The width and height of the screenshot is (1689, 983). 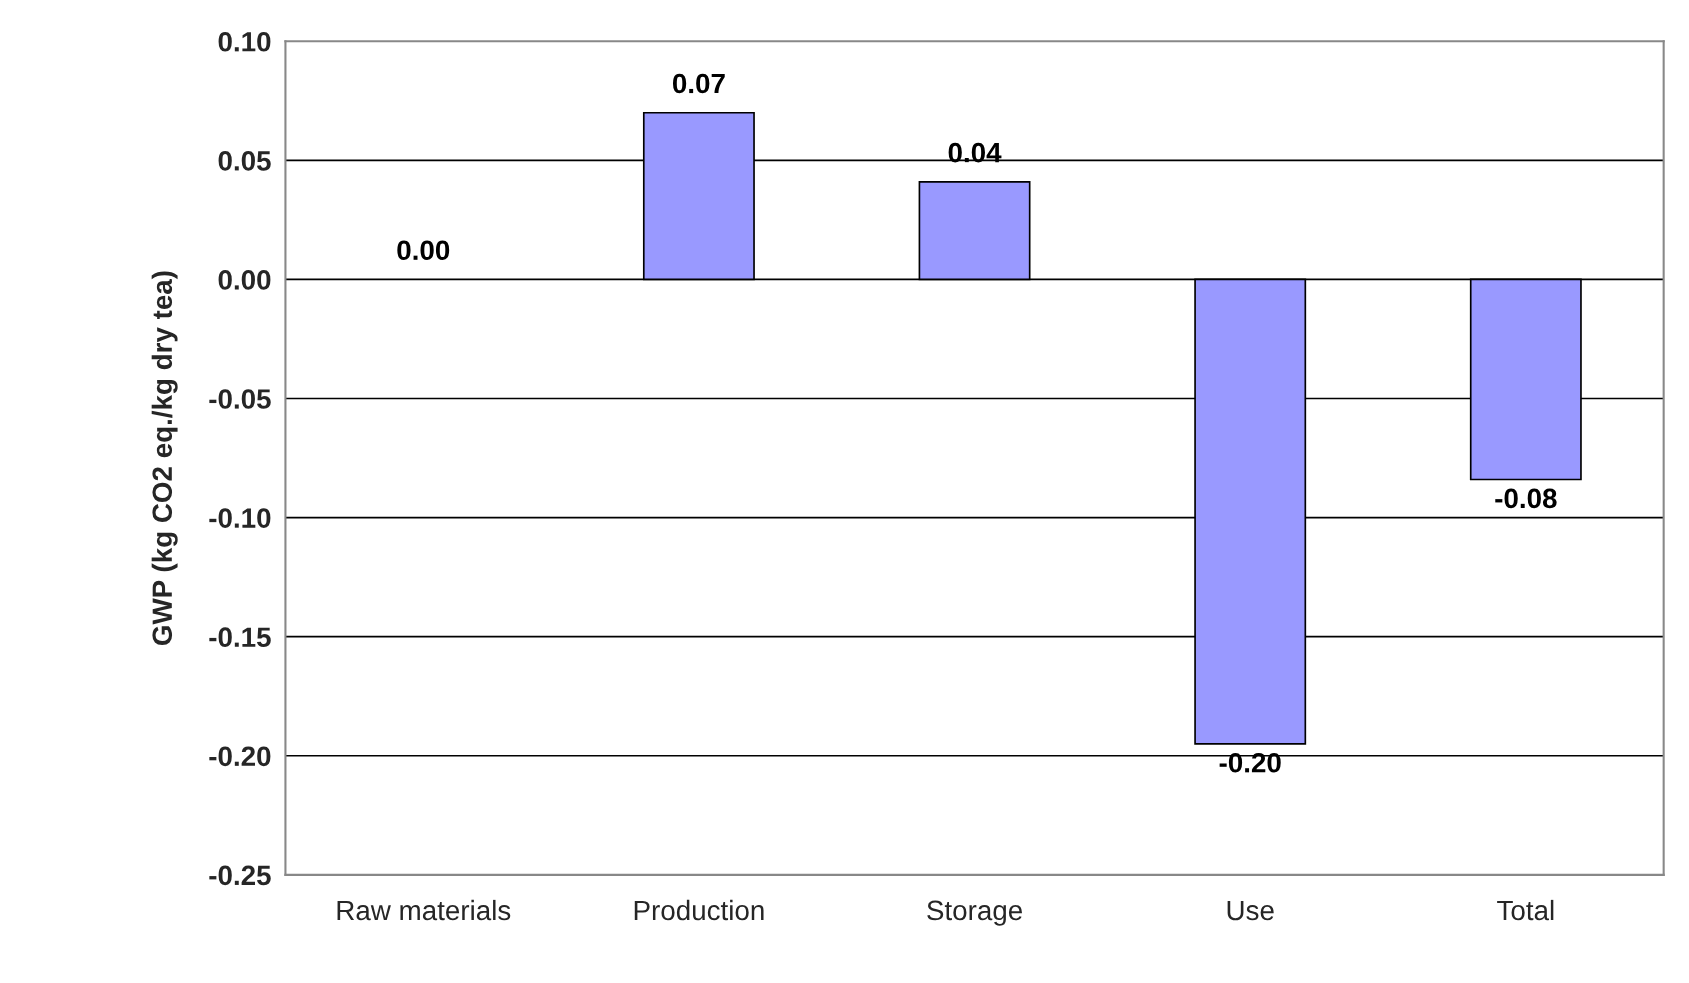 I want to click on y-tick-label: -0.05, so click(x=240, y=399).